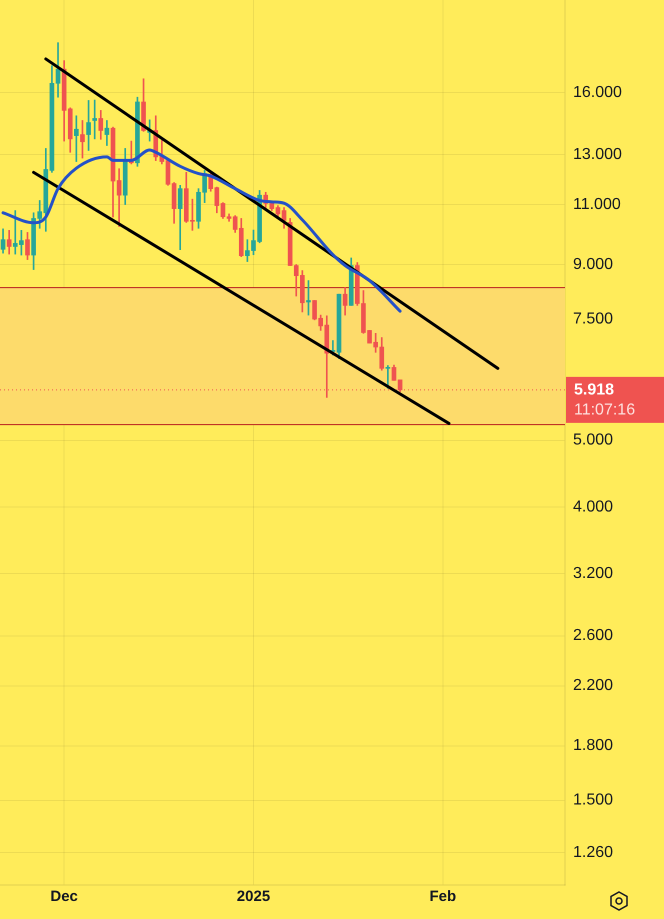 The height and width of the screenshot is (919, 664). Describe the element at coordinates (593, 800) in the screenshot. I see `y-tick-label: 1.500` at that location.